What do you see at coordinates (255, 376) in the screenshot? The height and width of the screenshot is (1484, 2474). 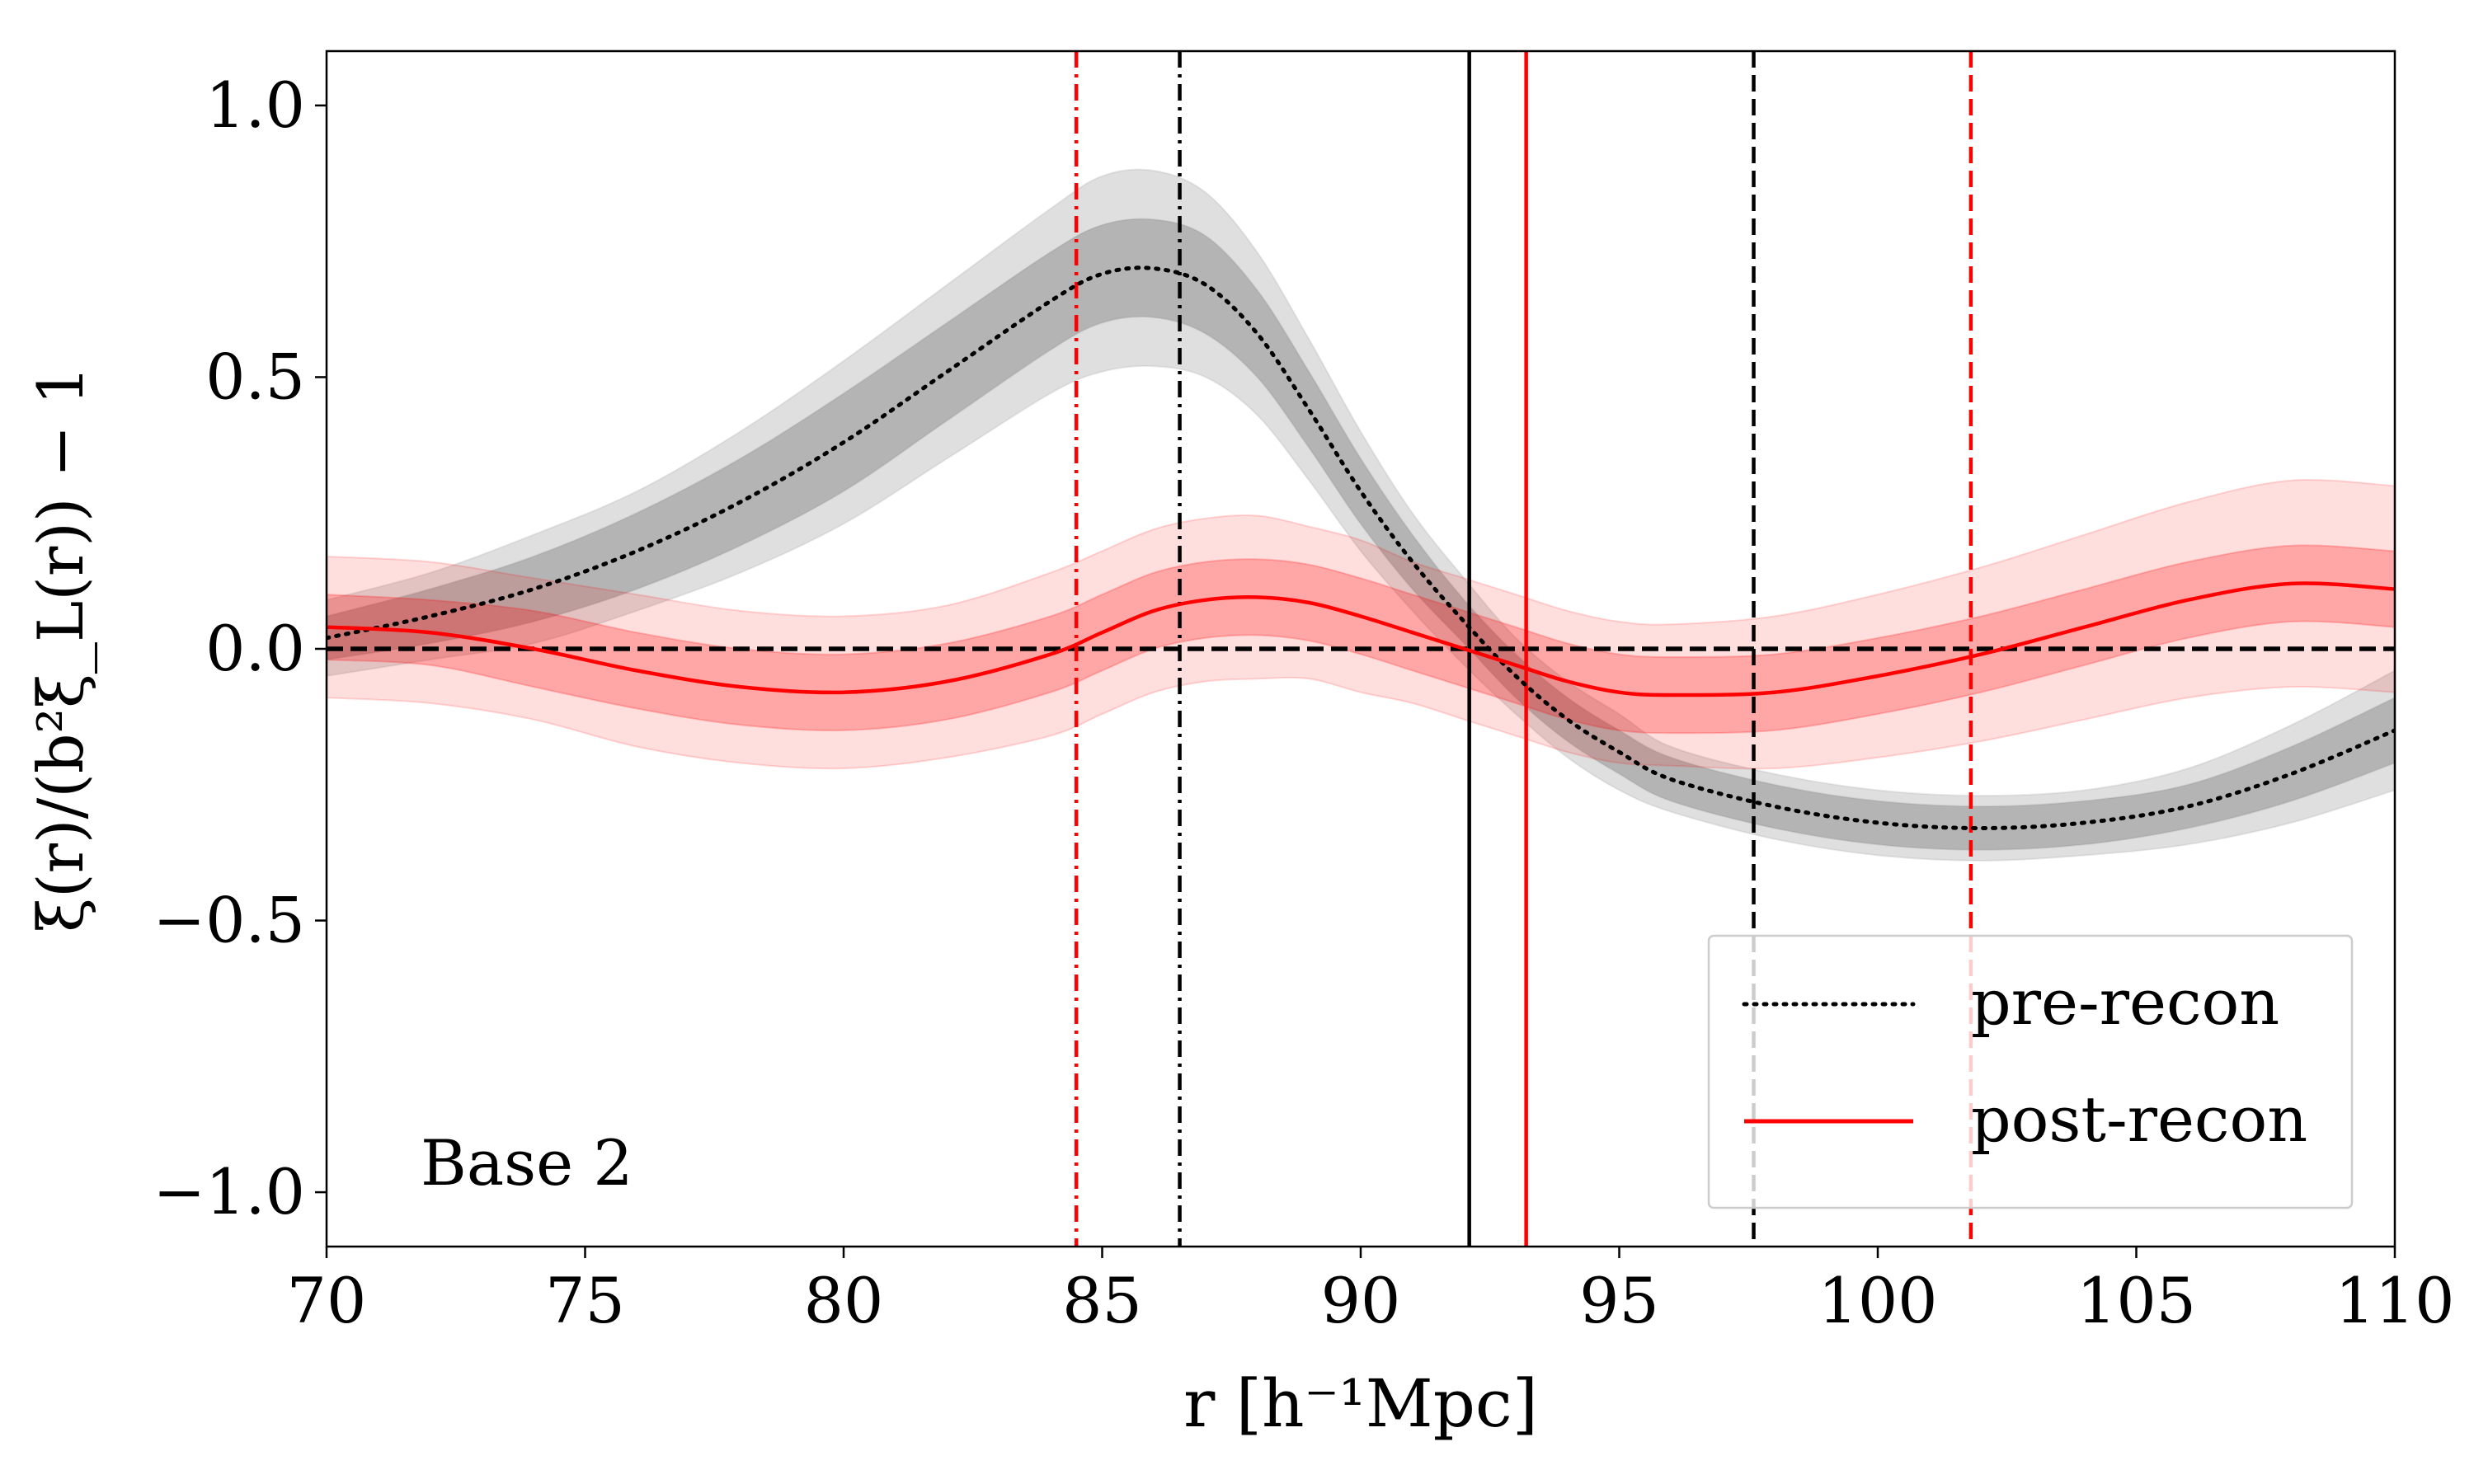 I see `y-tick-label: 0.5` at bounding box center [255, 376].